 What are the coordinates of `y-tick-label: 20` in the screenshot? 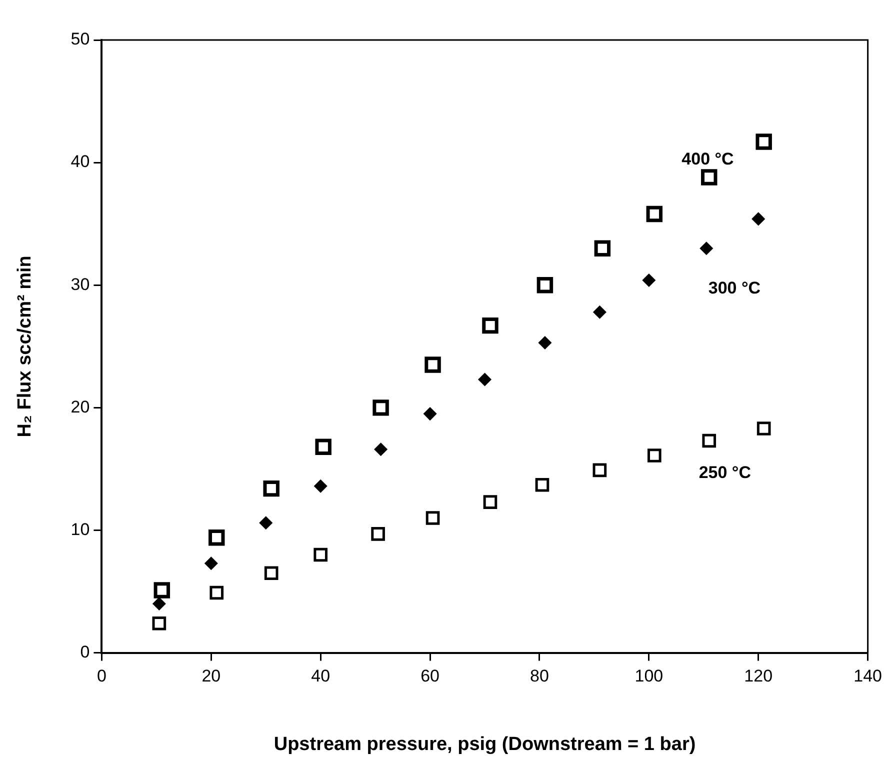 It's located at (80, 406).